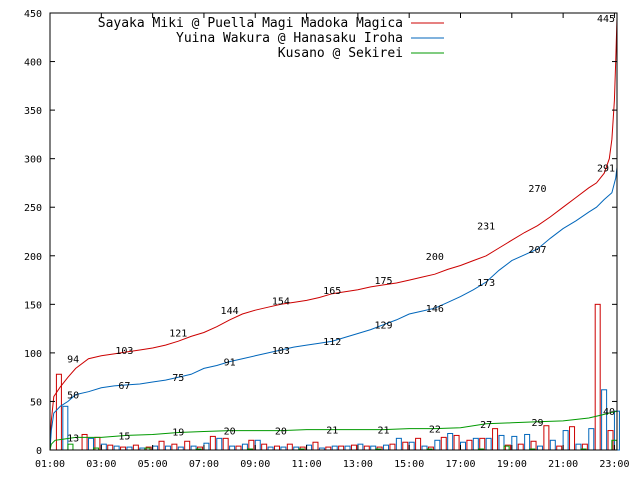 The width and height of the screenshot is (640, 480). I want to click on data-label: 129, so click(383, 326).